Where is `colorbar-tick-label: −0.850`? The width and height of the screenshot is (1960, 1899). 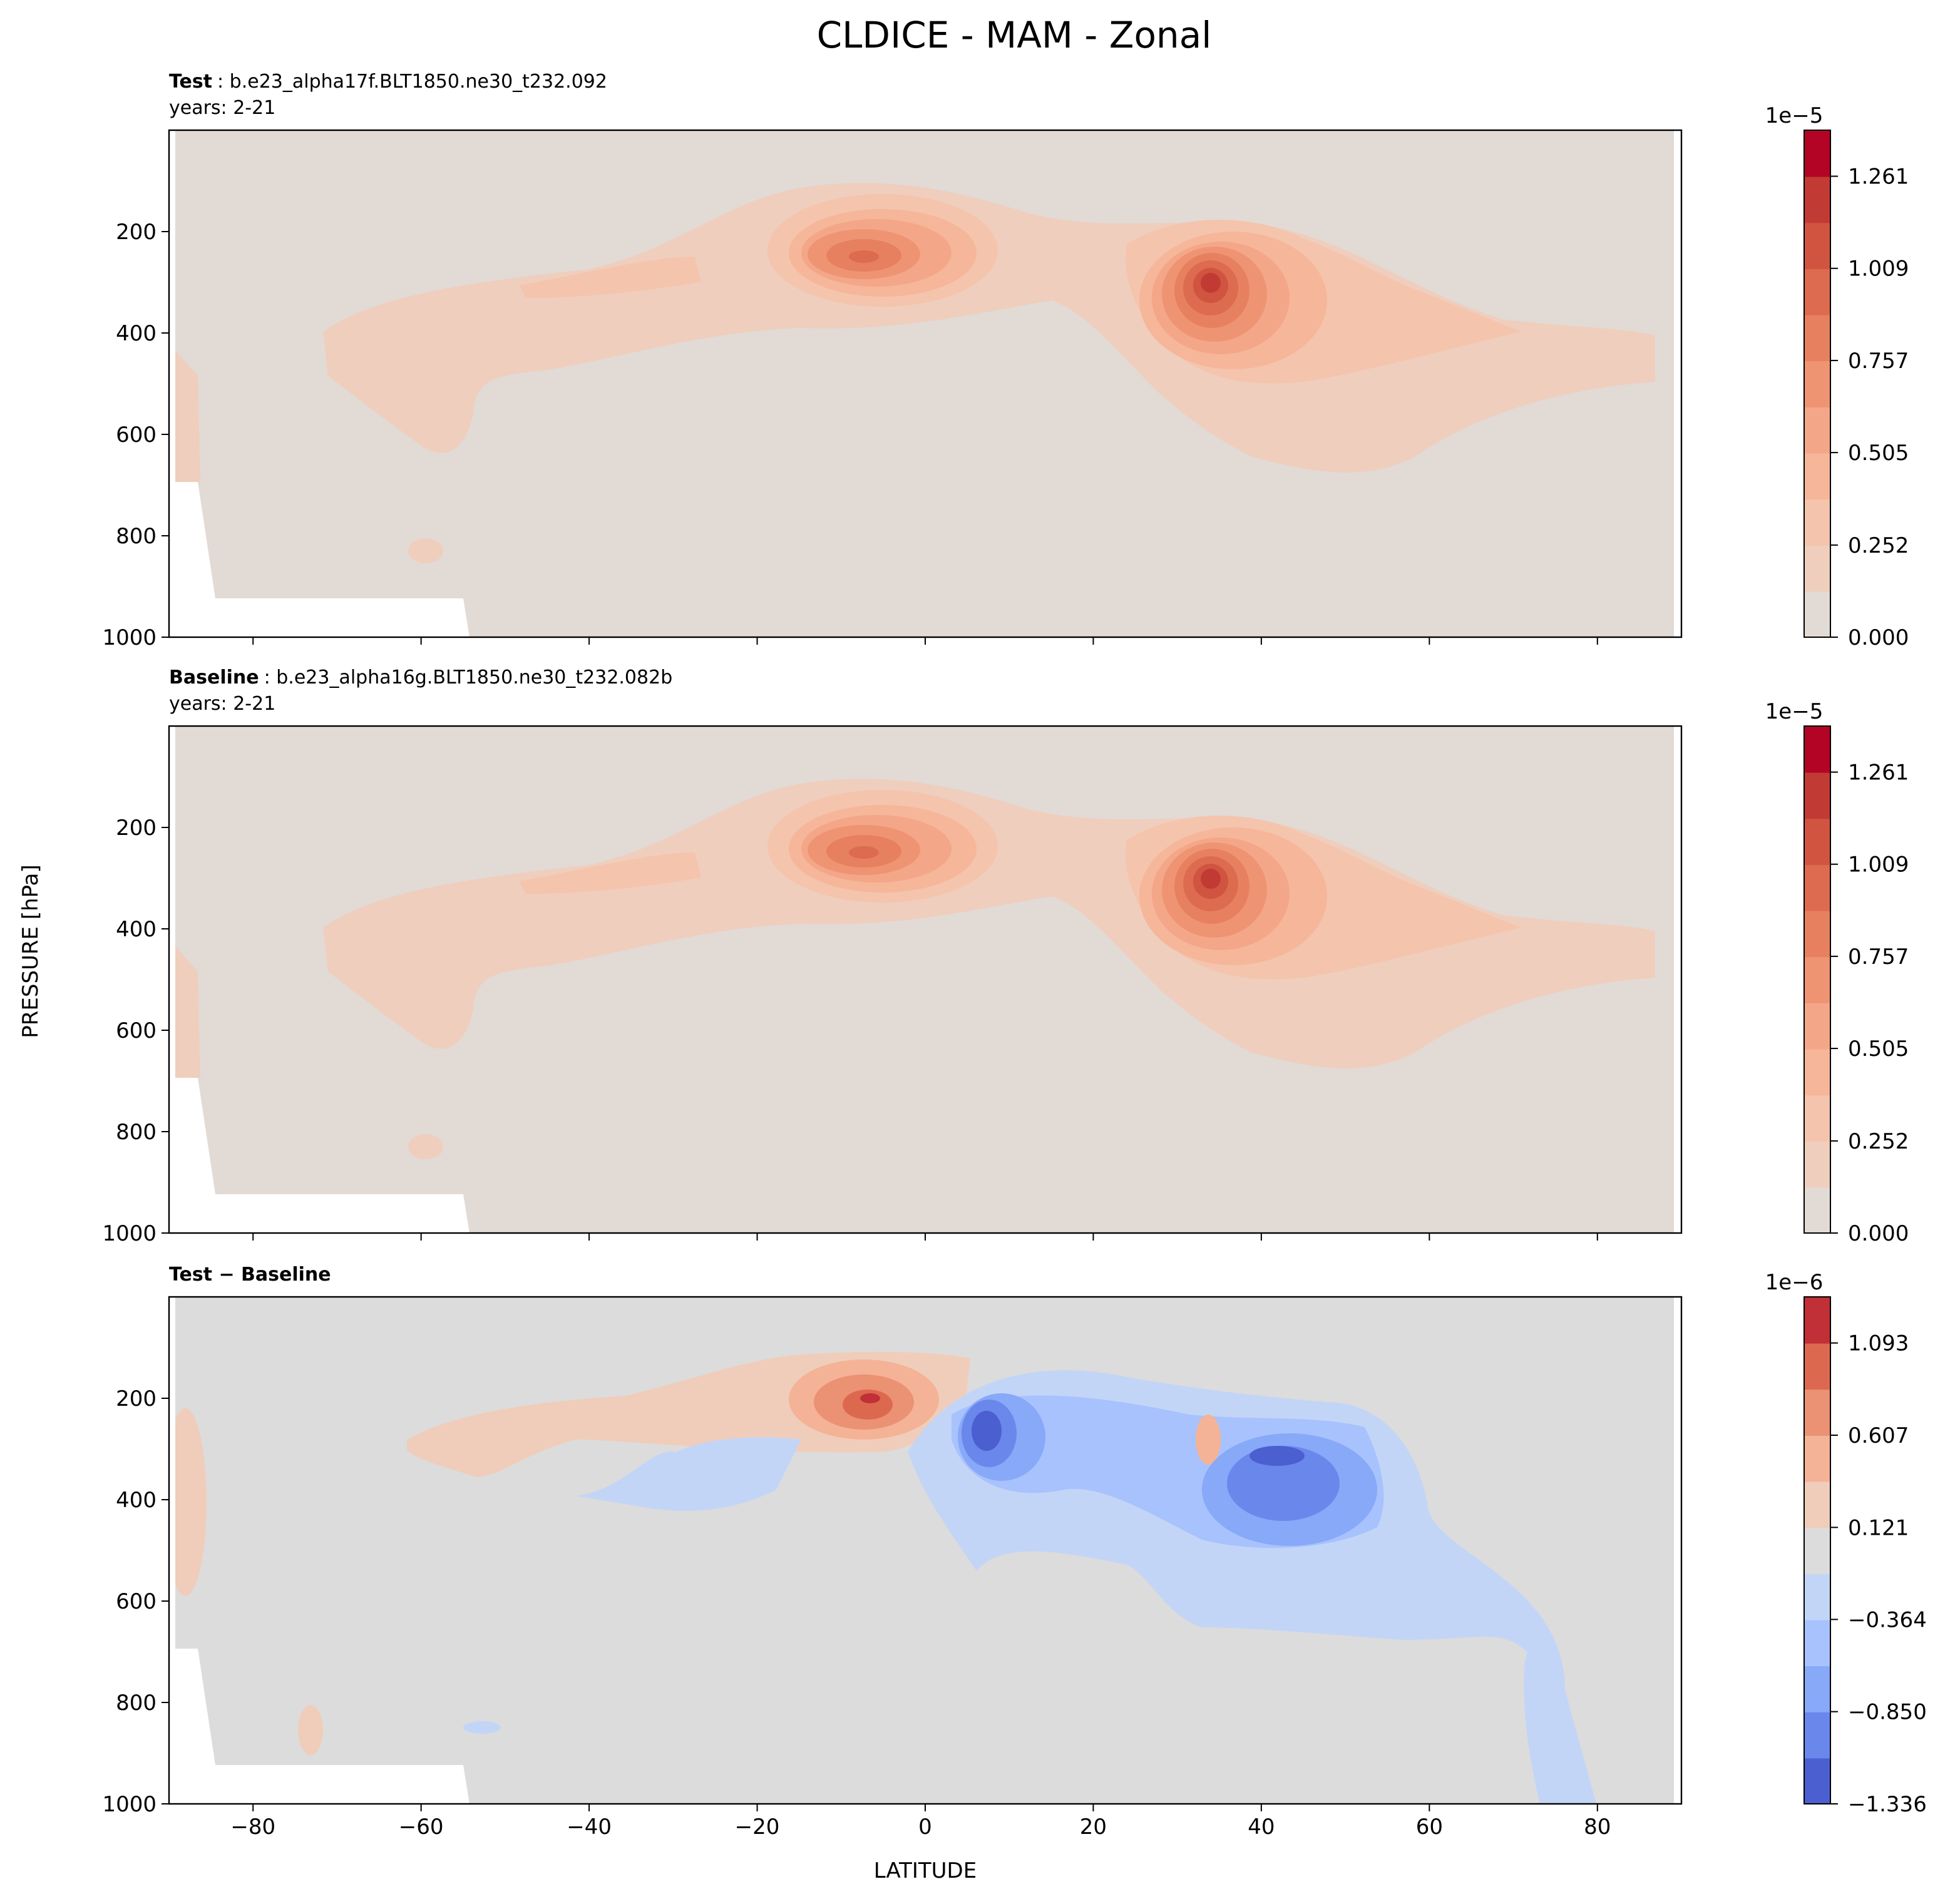 colorbar-tick-label: −0.850 is located at coordinates (1887, 1712).